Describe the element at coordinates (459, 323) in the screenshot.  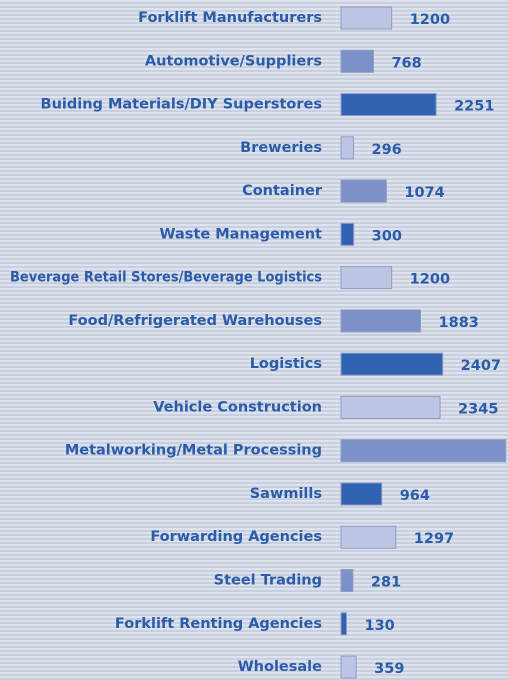
I see `value-label: 1883` at that location.